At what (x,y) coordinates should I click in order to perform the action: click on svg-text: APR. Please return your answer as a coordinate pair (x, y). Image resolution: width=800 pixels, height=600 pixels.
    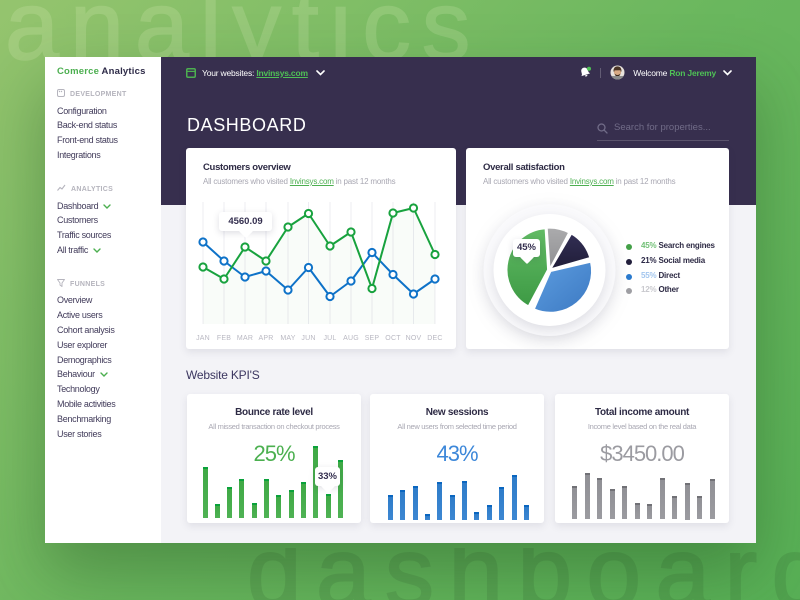
    Looking at the image, I should click on (266, 338).